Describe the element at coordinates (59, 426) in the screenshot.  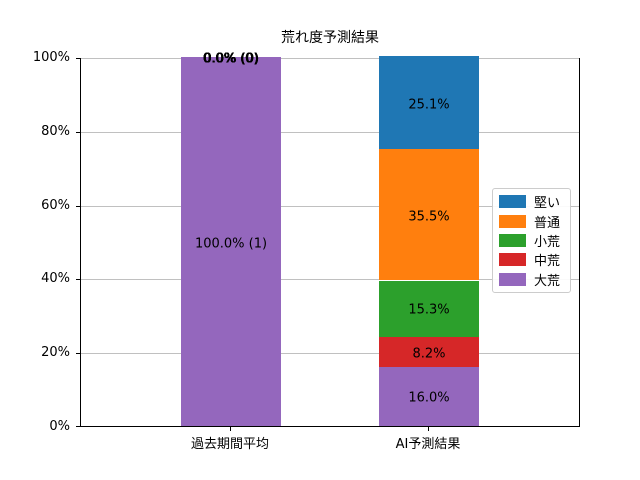
I see `y-axis-tick-label: 0%` at that location.